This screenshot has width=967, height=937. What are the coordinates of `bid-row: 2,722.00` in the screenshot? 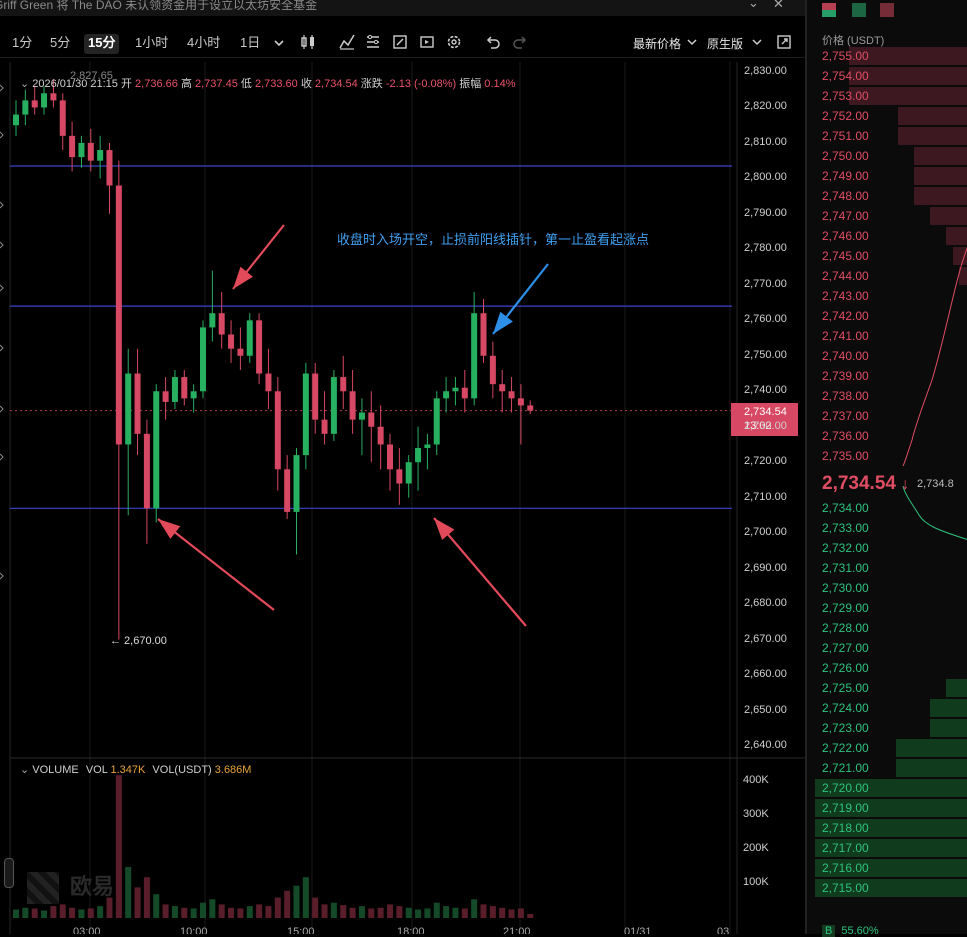 It's located at (887, 748).